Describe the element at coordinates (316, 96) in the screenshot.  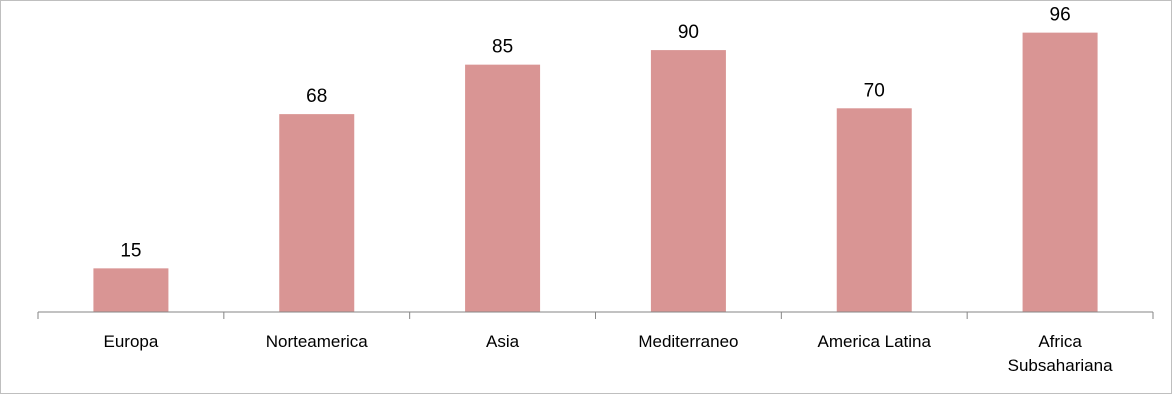
I see `data-label: 68` at that location.